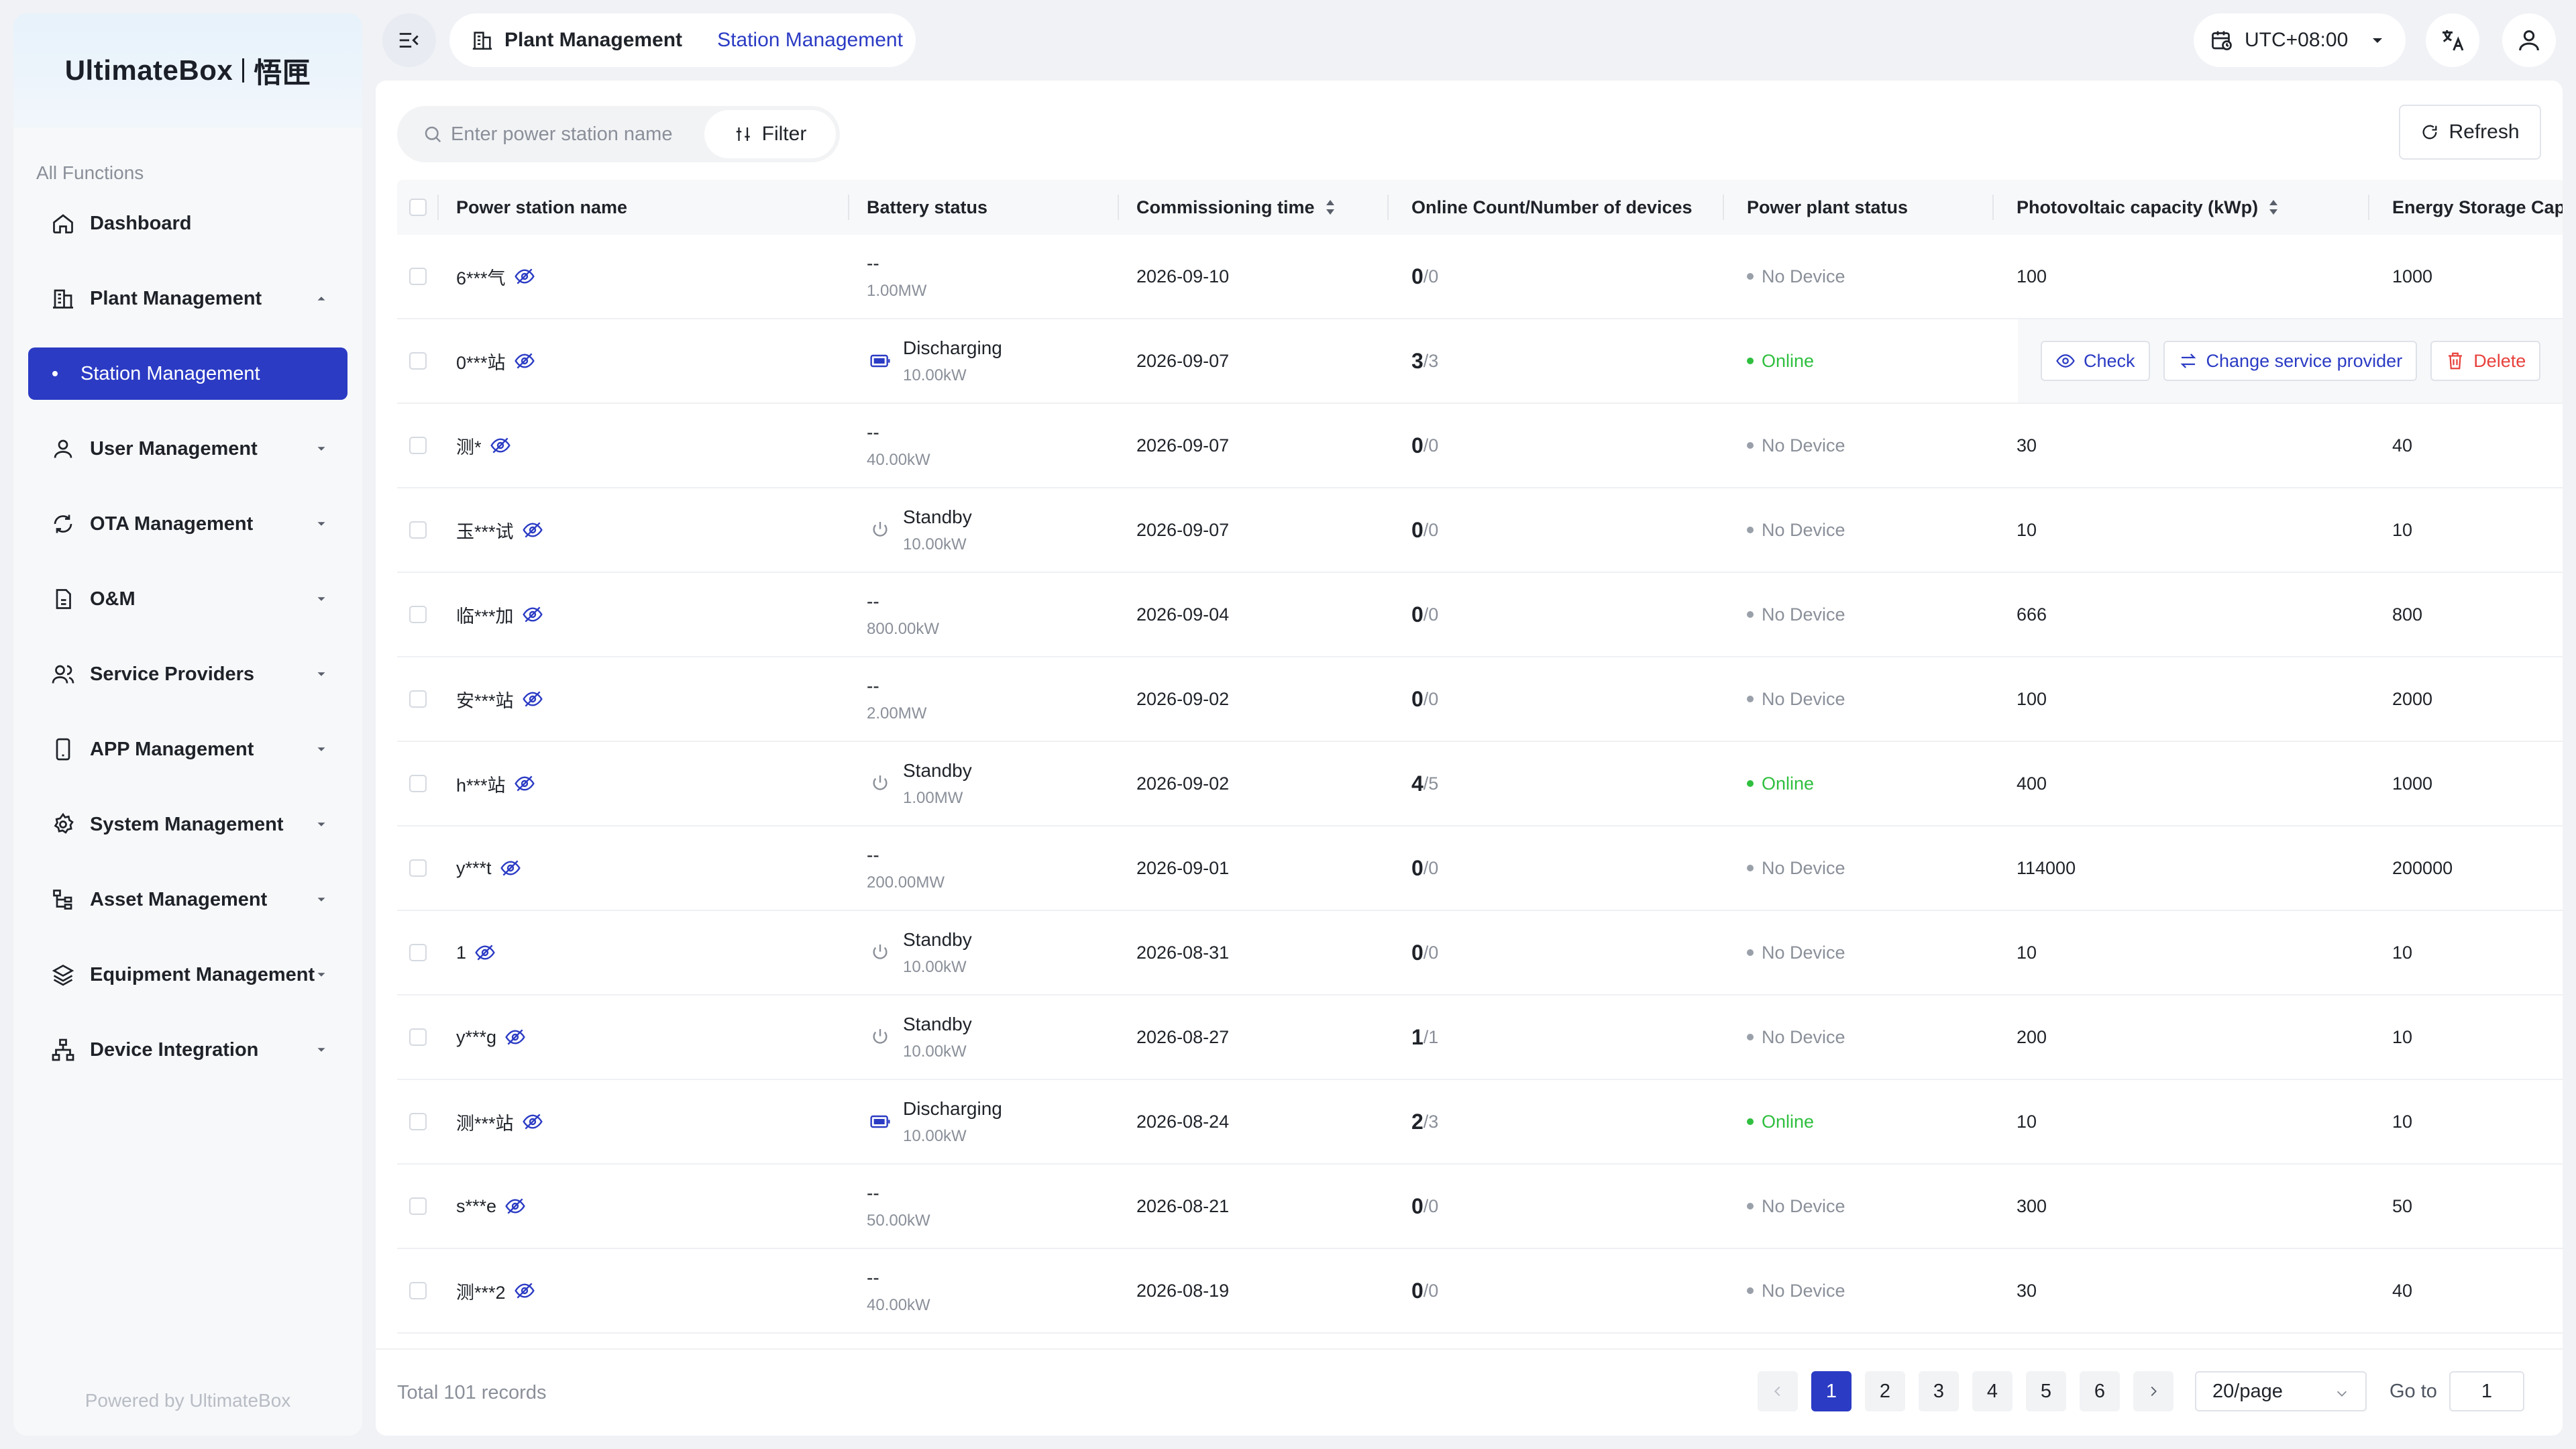 Image resolution: width=2576 pixels, height=1449 pixels. What do you see at coordinates (1417, 360) in the screenshot?
I see `online-count: 3` at bounding box center [1417, 360].